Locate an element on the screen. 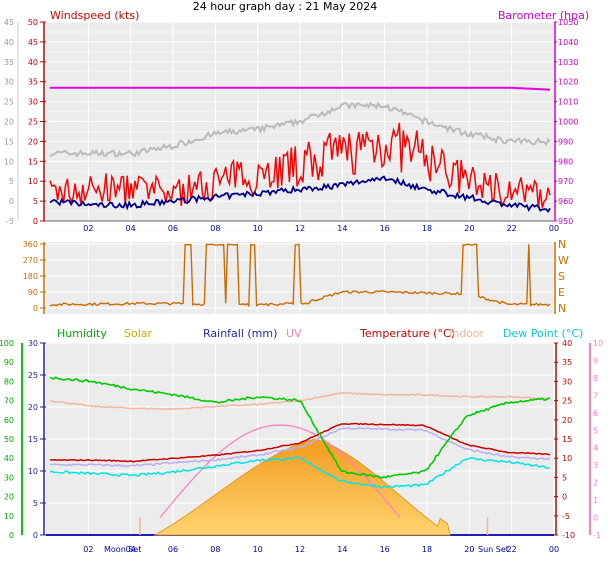 The height and width of the screenshot is (561, 608). tick-label-outer: -5 is located at coordinates (10, 221).